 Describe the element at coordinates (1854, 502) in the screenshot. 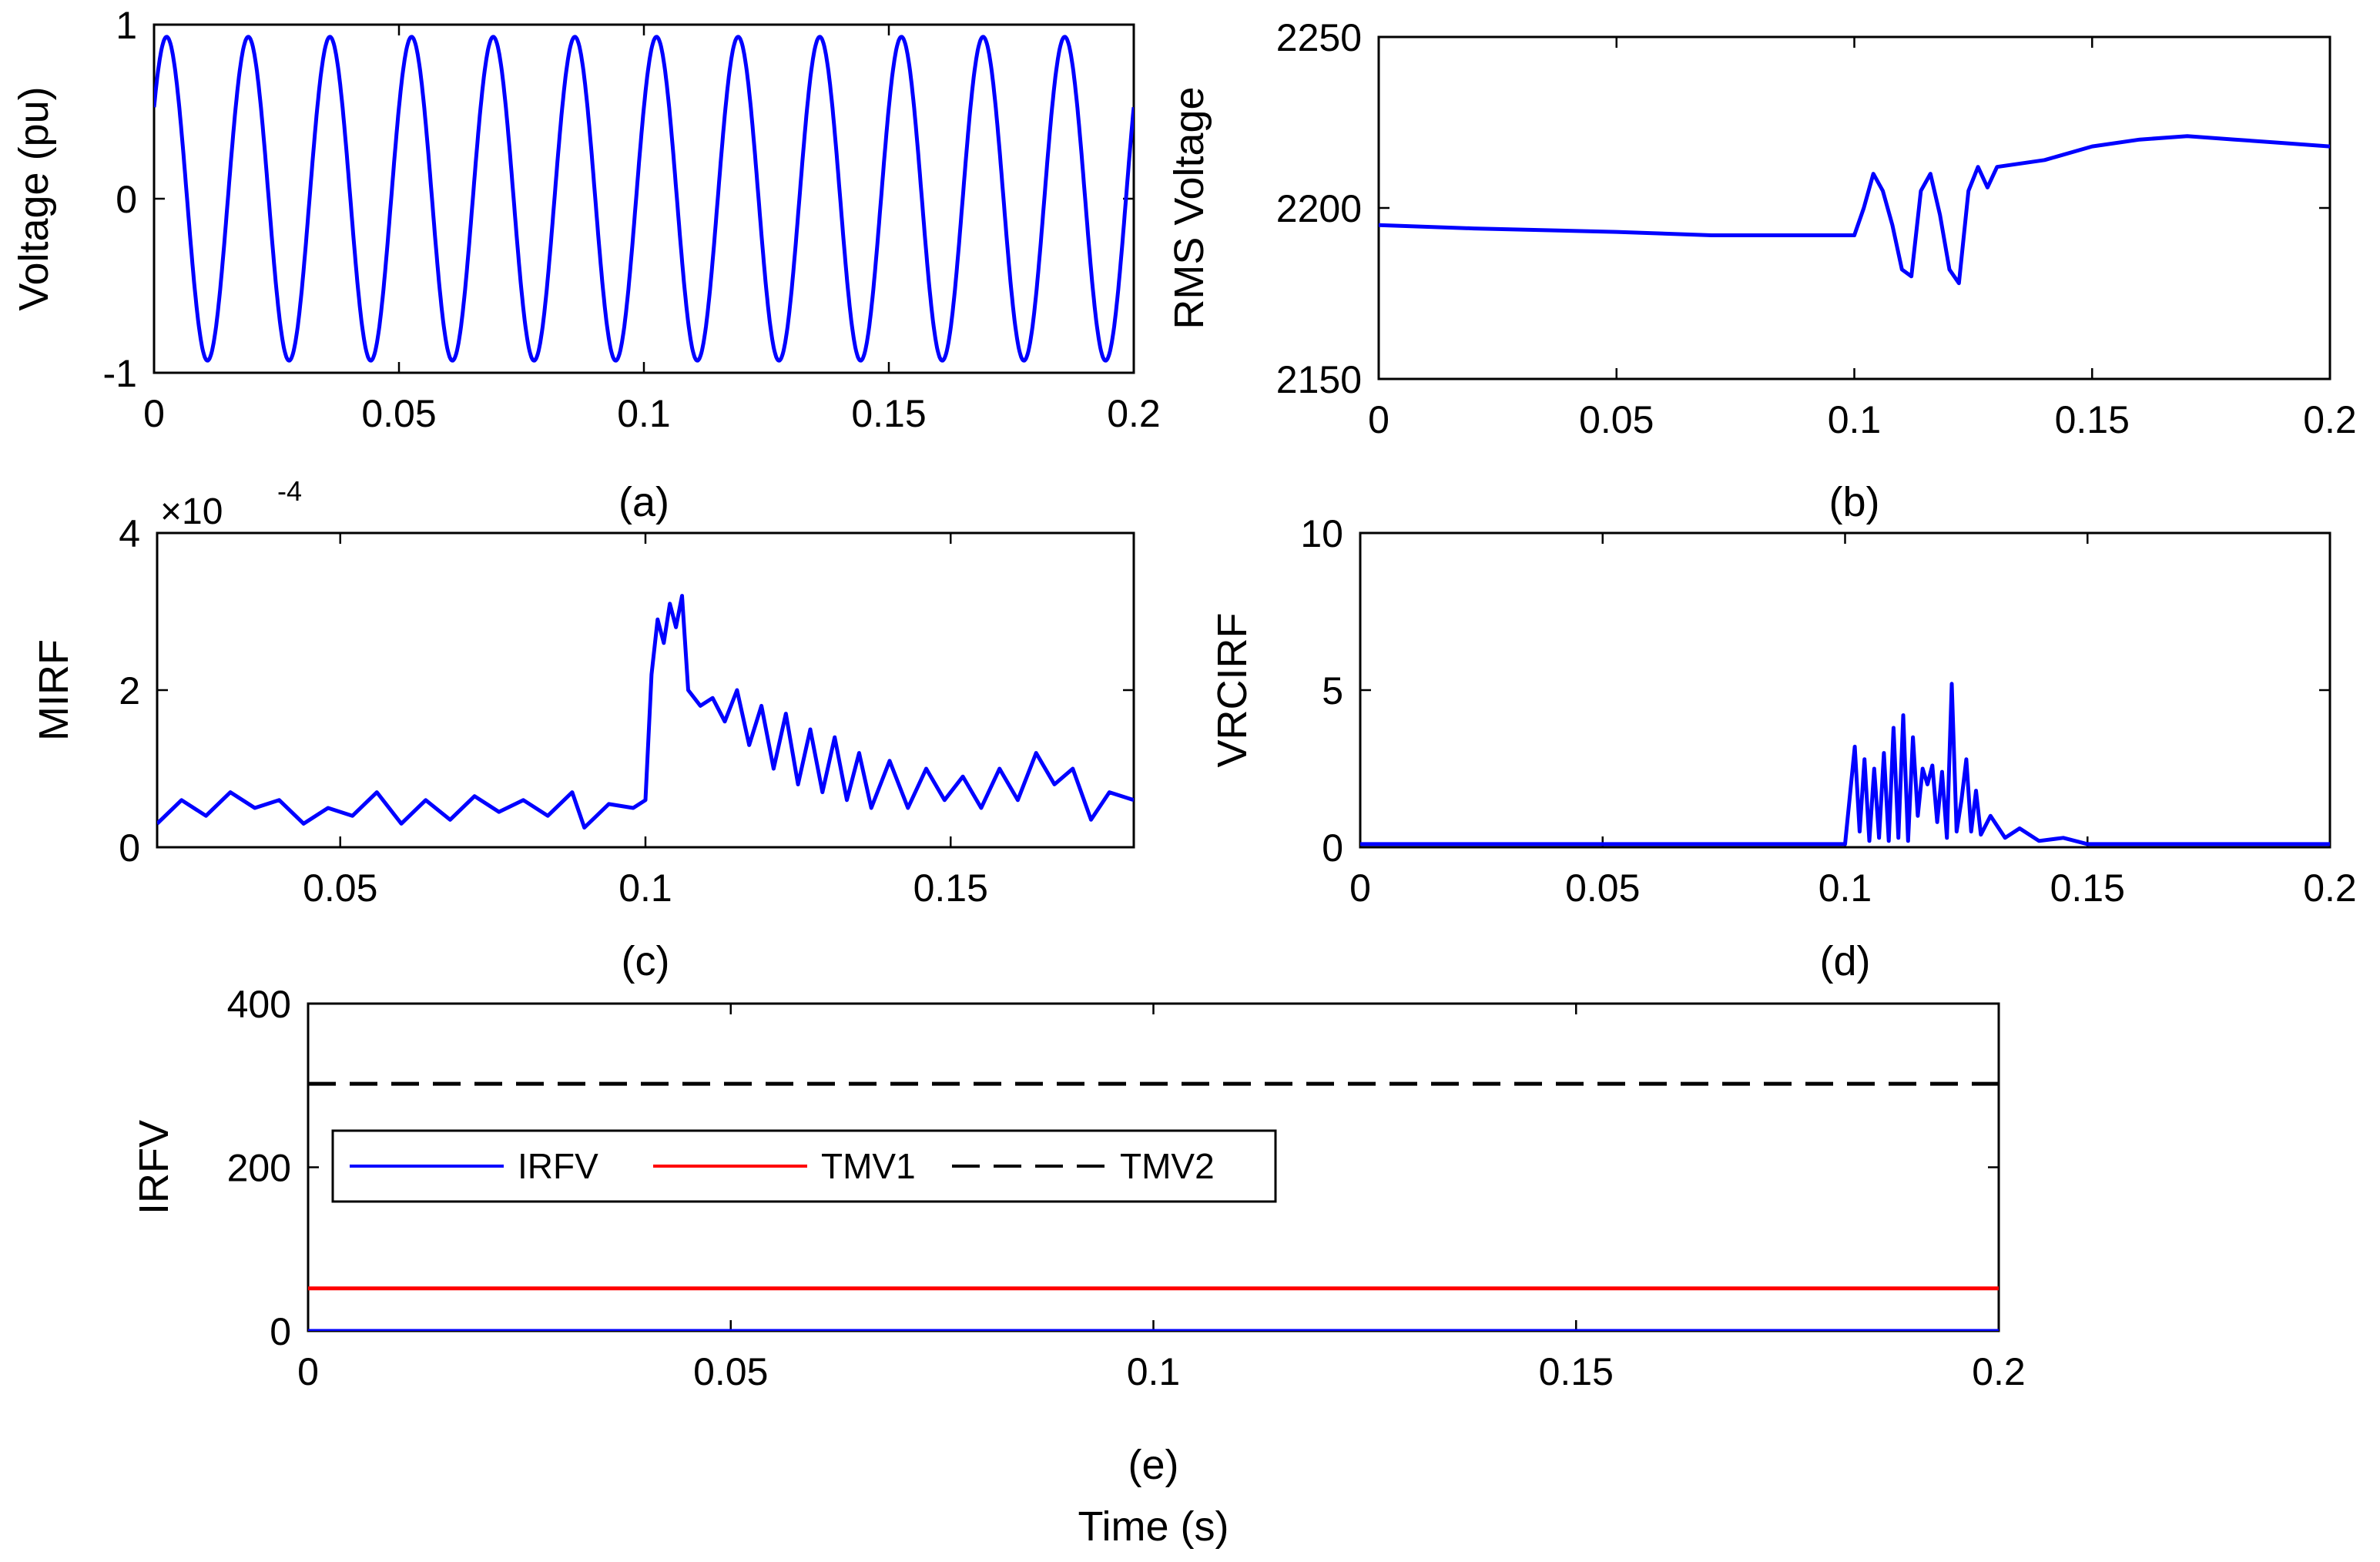

I see `panel-caption-b: (b)` at that location.